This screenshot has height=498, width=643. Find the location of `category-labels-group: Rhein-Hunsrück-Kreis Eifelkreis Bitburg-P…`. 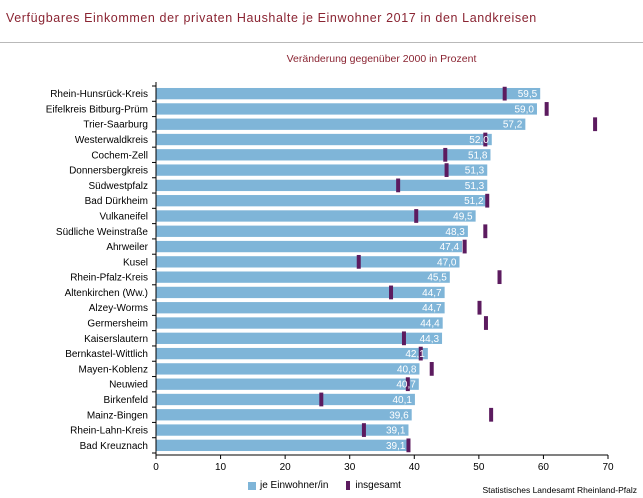

category-labels-group: Rhein-Hunsrück-Kreis Eifelkreis Bitburg-P… is located at coordinates (97, 270).